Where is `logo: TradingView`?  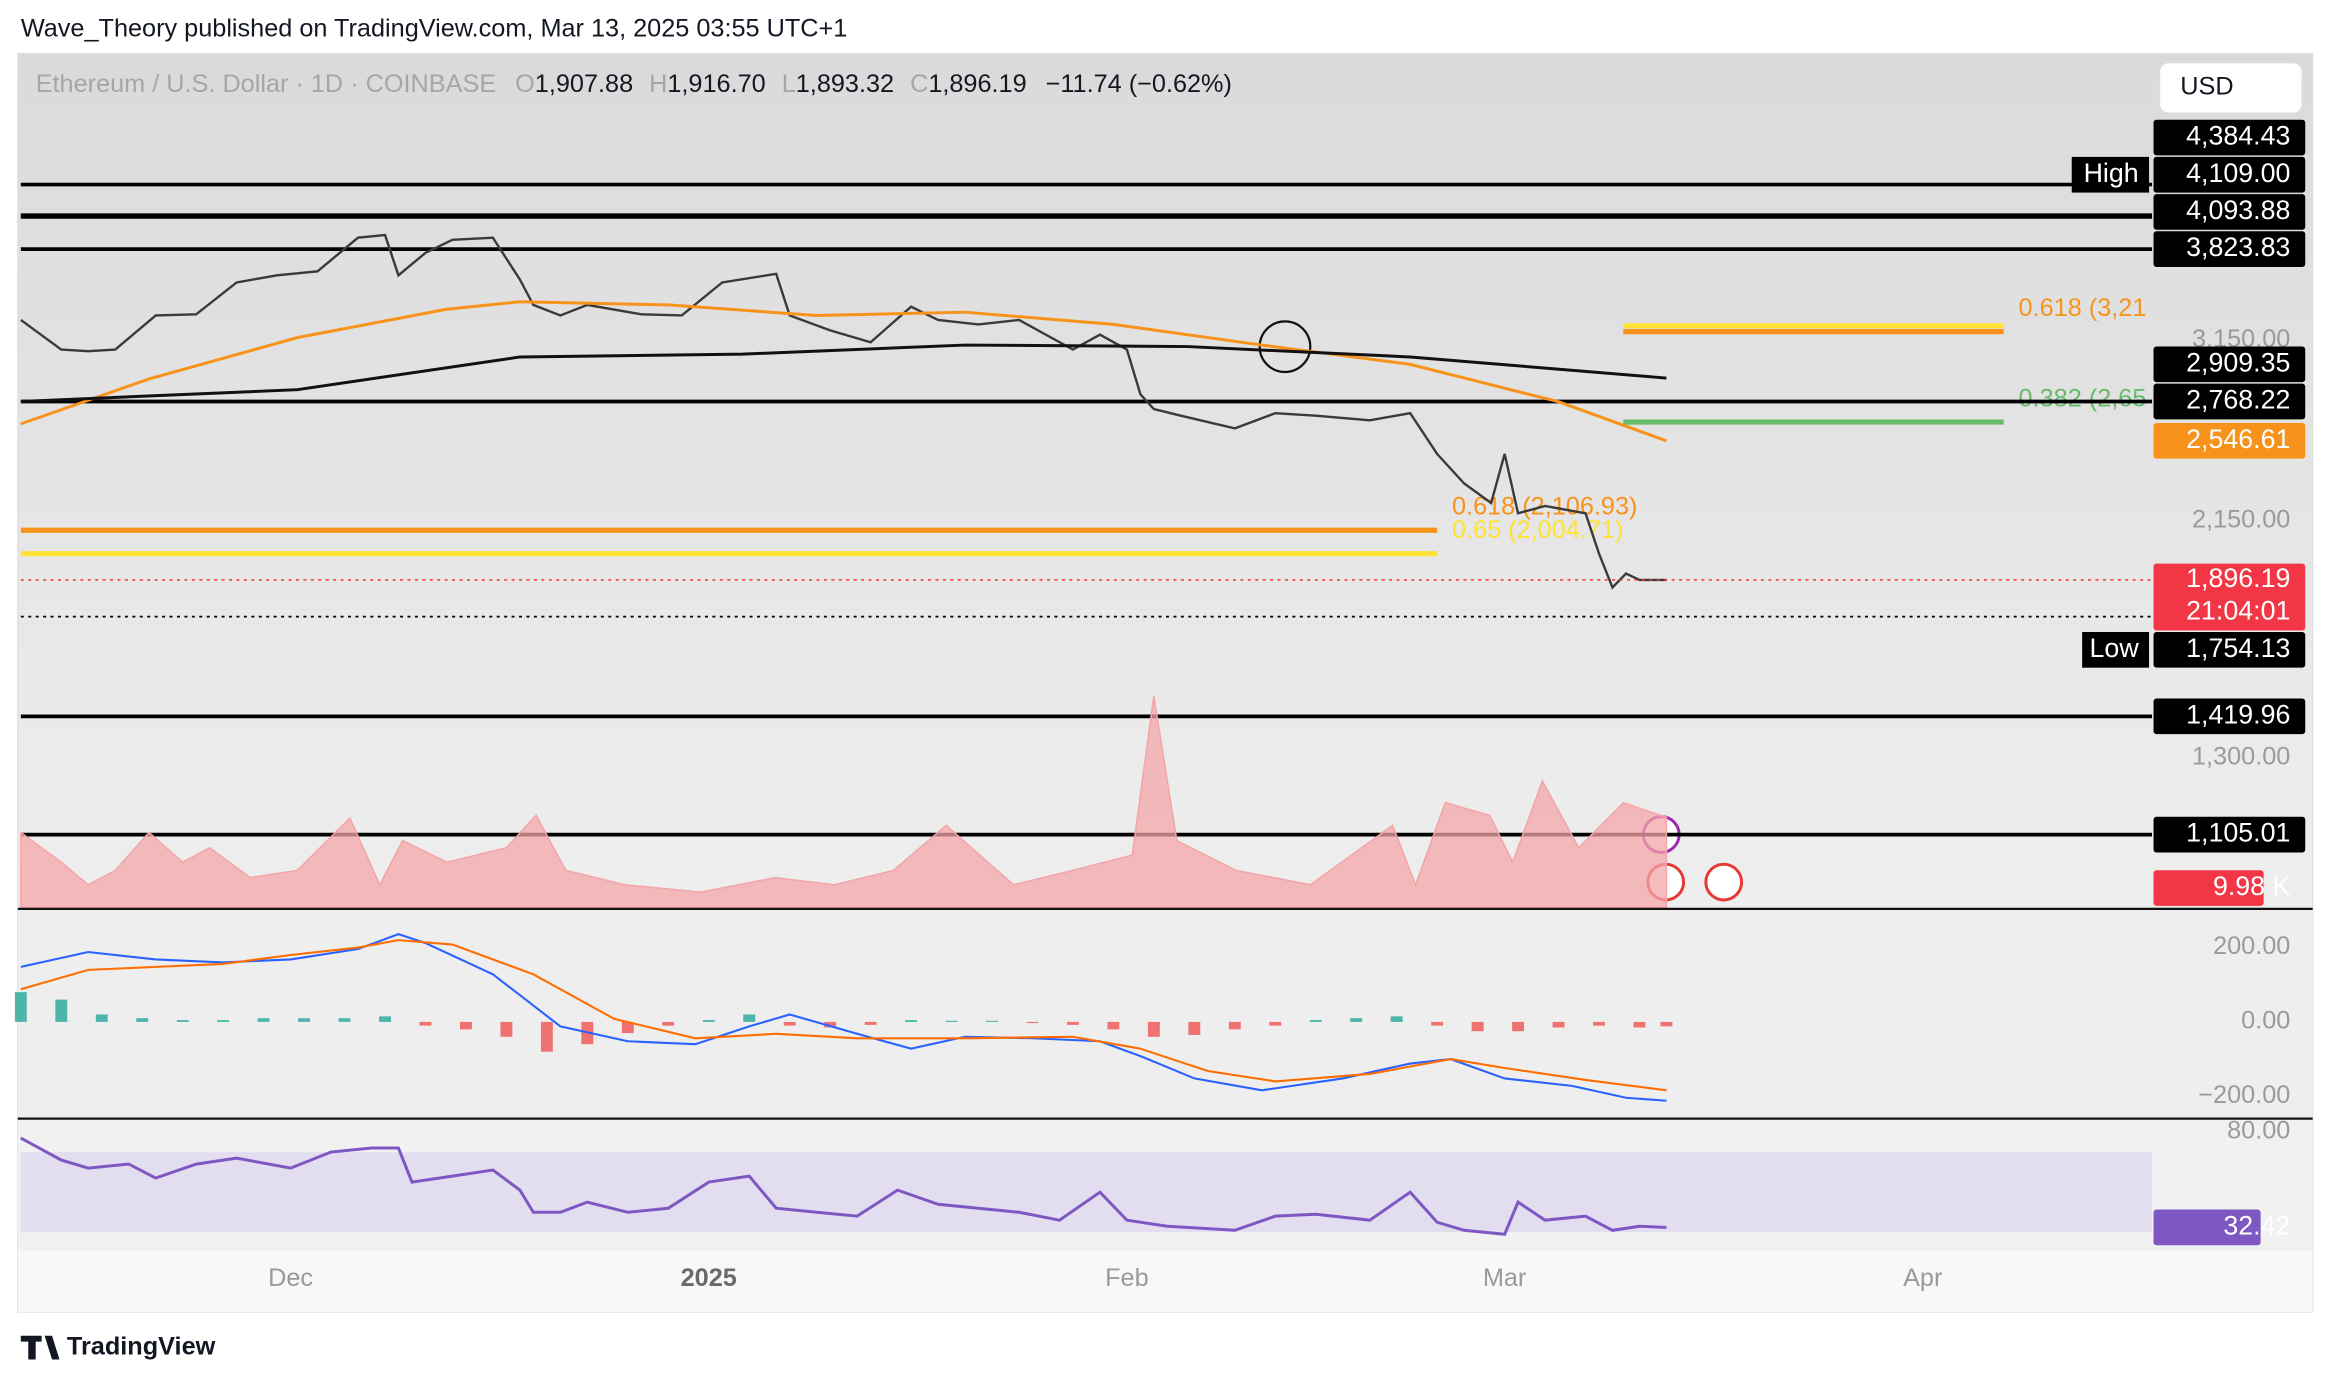
logo: TradingView is located at coordinates (118, 1346).